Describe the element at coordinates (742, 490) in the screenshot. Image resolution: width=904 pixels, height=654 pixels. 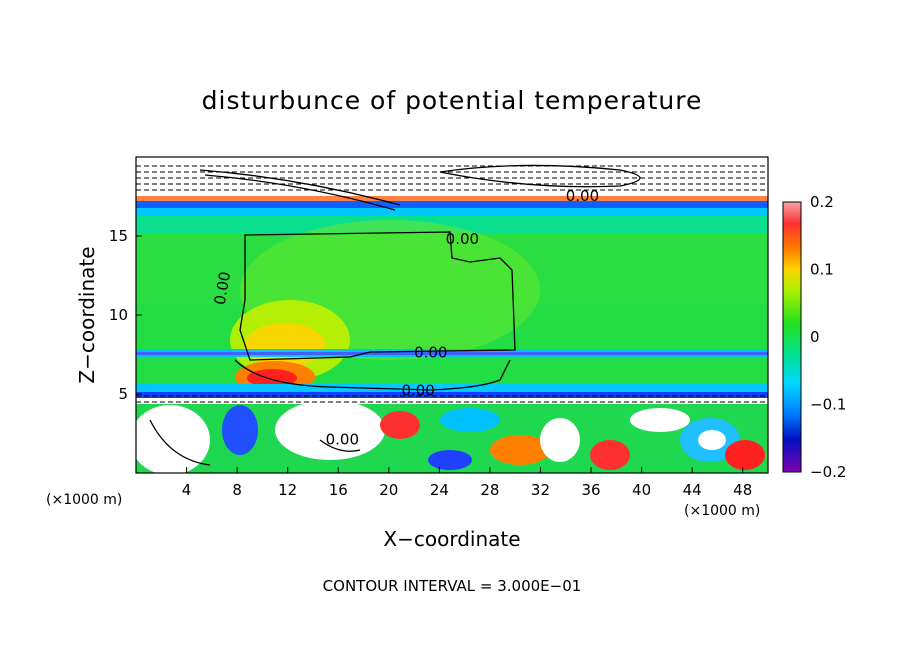
I see `x-tick-label: 48` at that location.